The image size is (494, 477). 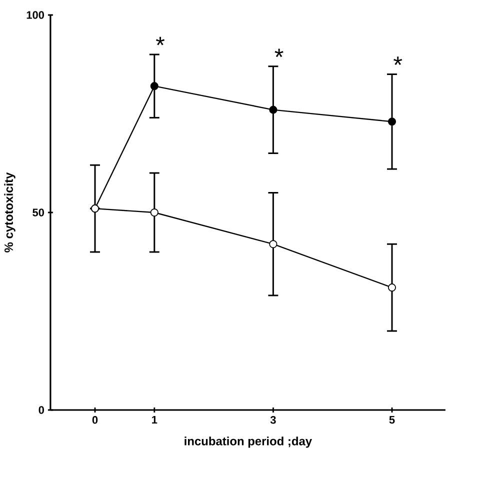 I want to click on y-tick-label: 50, so click(x=38, y=212).